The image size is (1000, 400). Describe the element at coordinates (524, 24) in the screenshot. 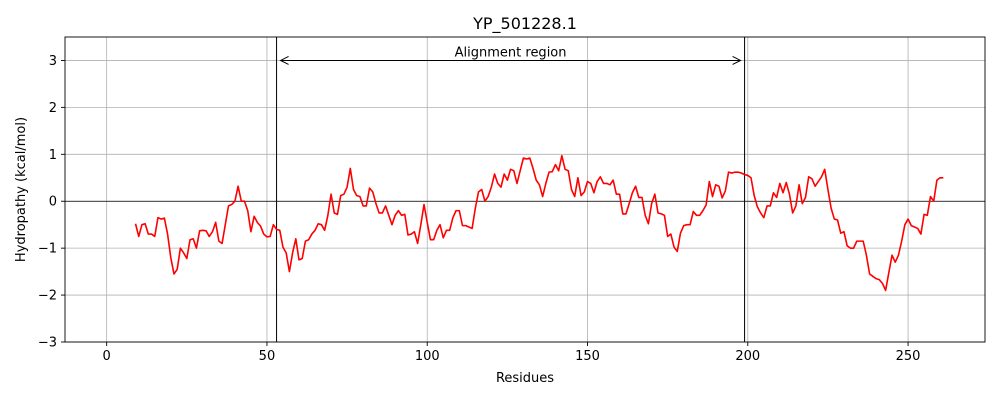

I see `chart-title: YP_501228.1` at that location.